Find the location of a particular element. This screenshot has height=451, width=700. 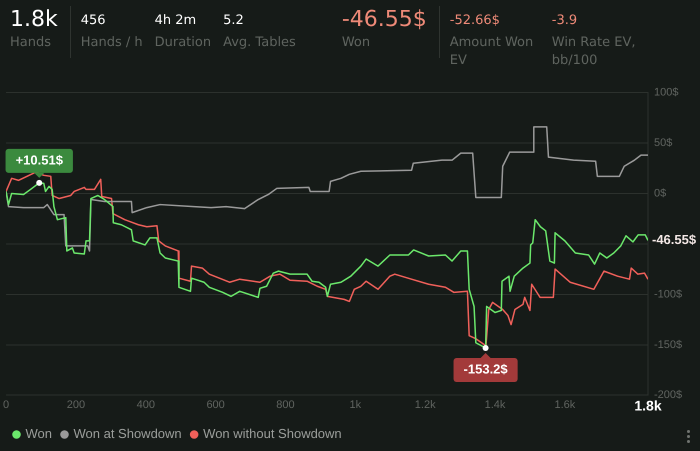

text: Hands is located at coordinates (31, 43).